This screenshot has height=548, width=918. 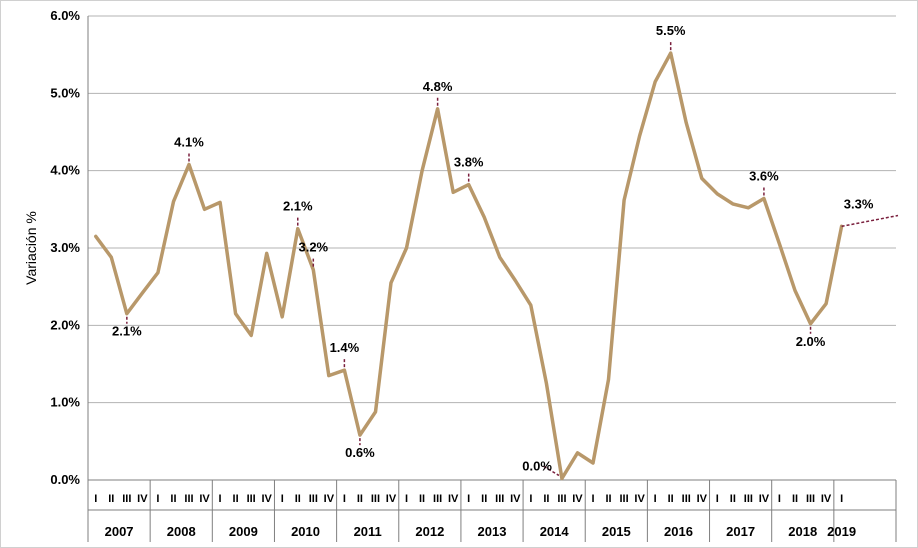 What do you see at coordinates (65, 324) in the screenshot?
I see `y-tick-label: 2.0%` at bounding box center [65, 324].